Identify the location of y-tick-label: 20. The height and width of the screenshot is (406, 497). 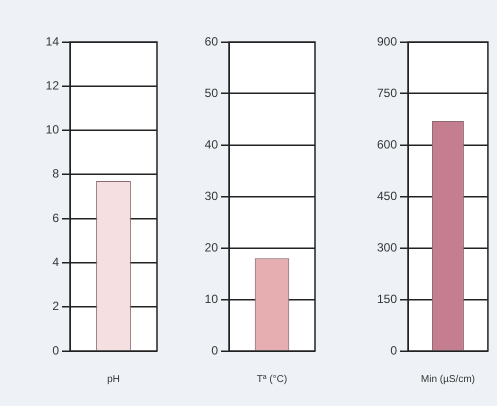
(211, 247).